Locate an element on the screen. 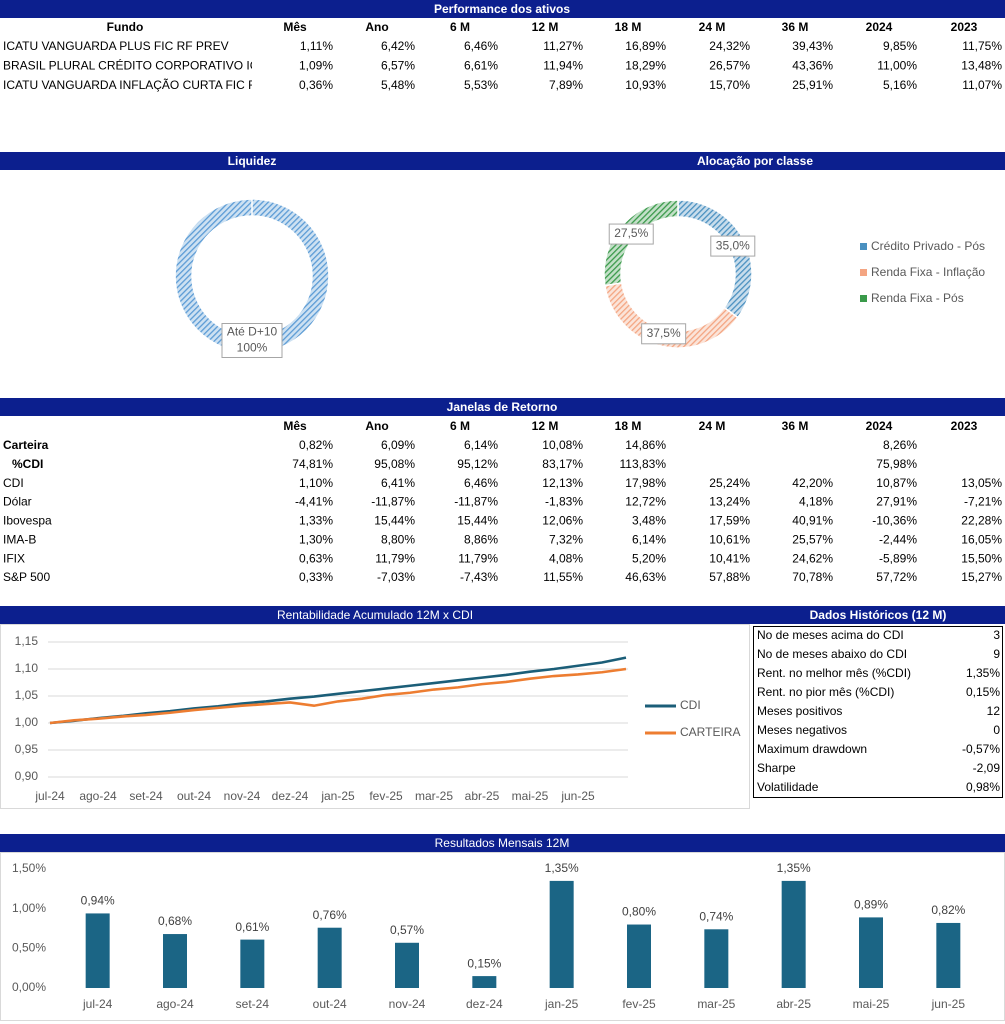 The image size is (1005, 1024). cell: 12 is located at coordinates (994, 711).